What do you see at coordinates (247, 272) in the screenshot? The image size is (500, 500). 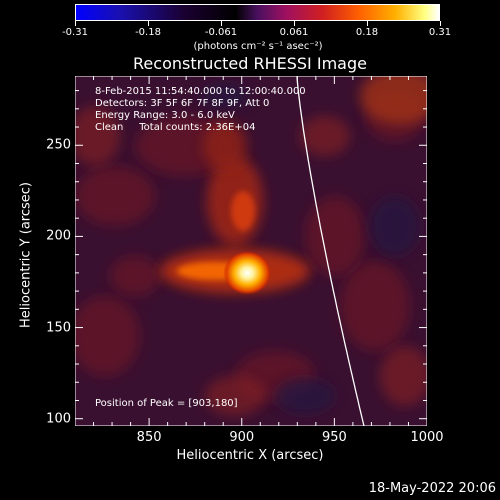 I see `flare-peak-core` at bounding box center [247, 272].